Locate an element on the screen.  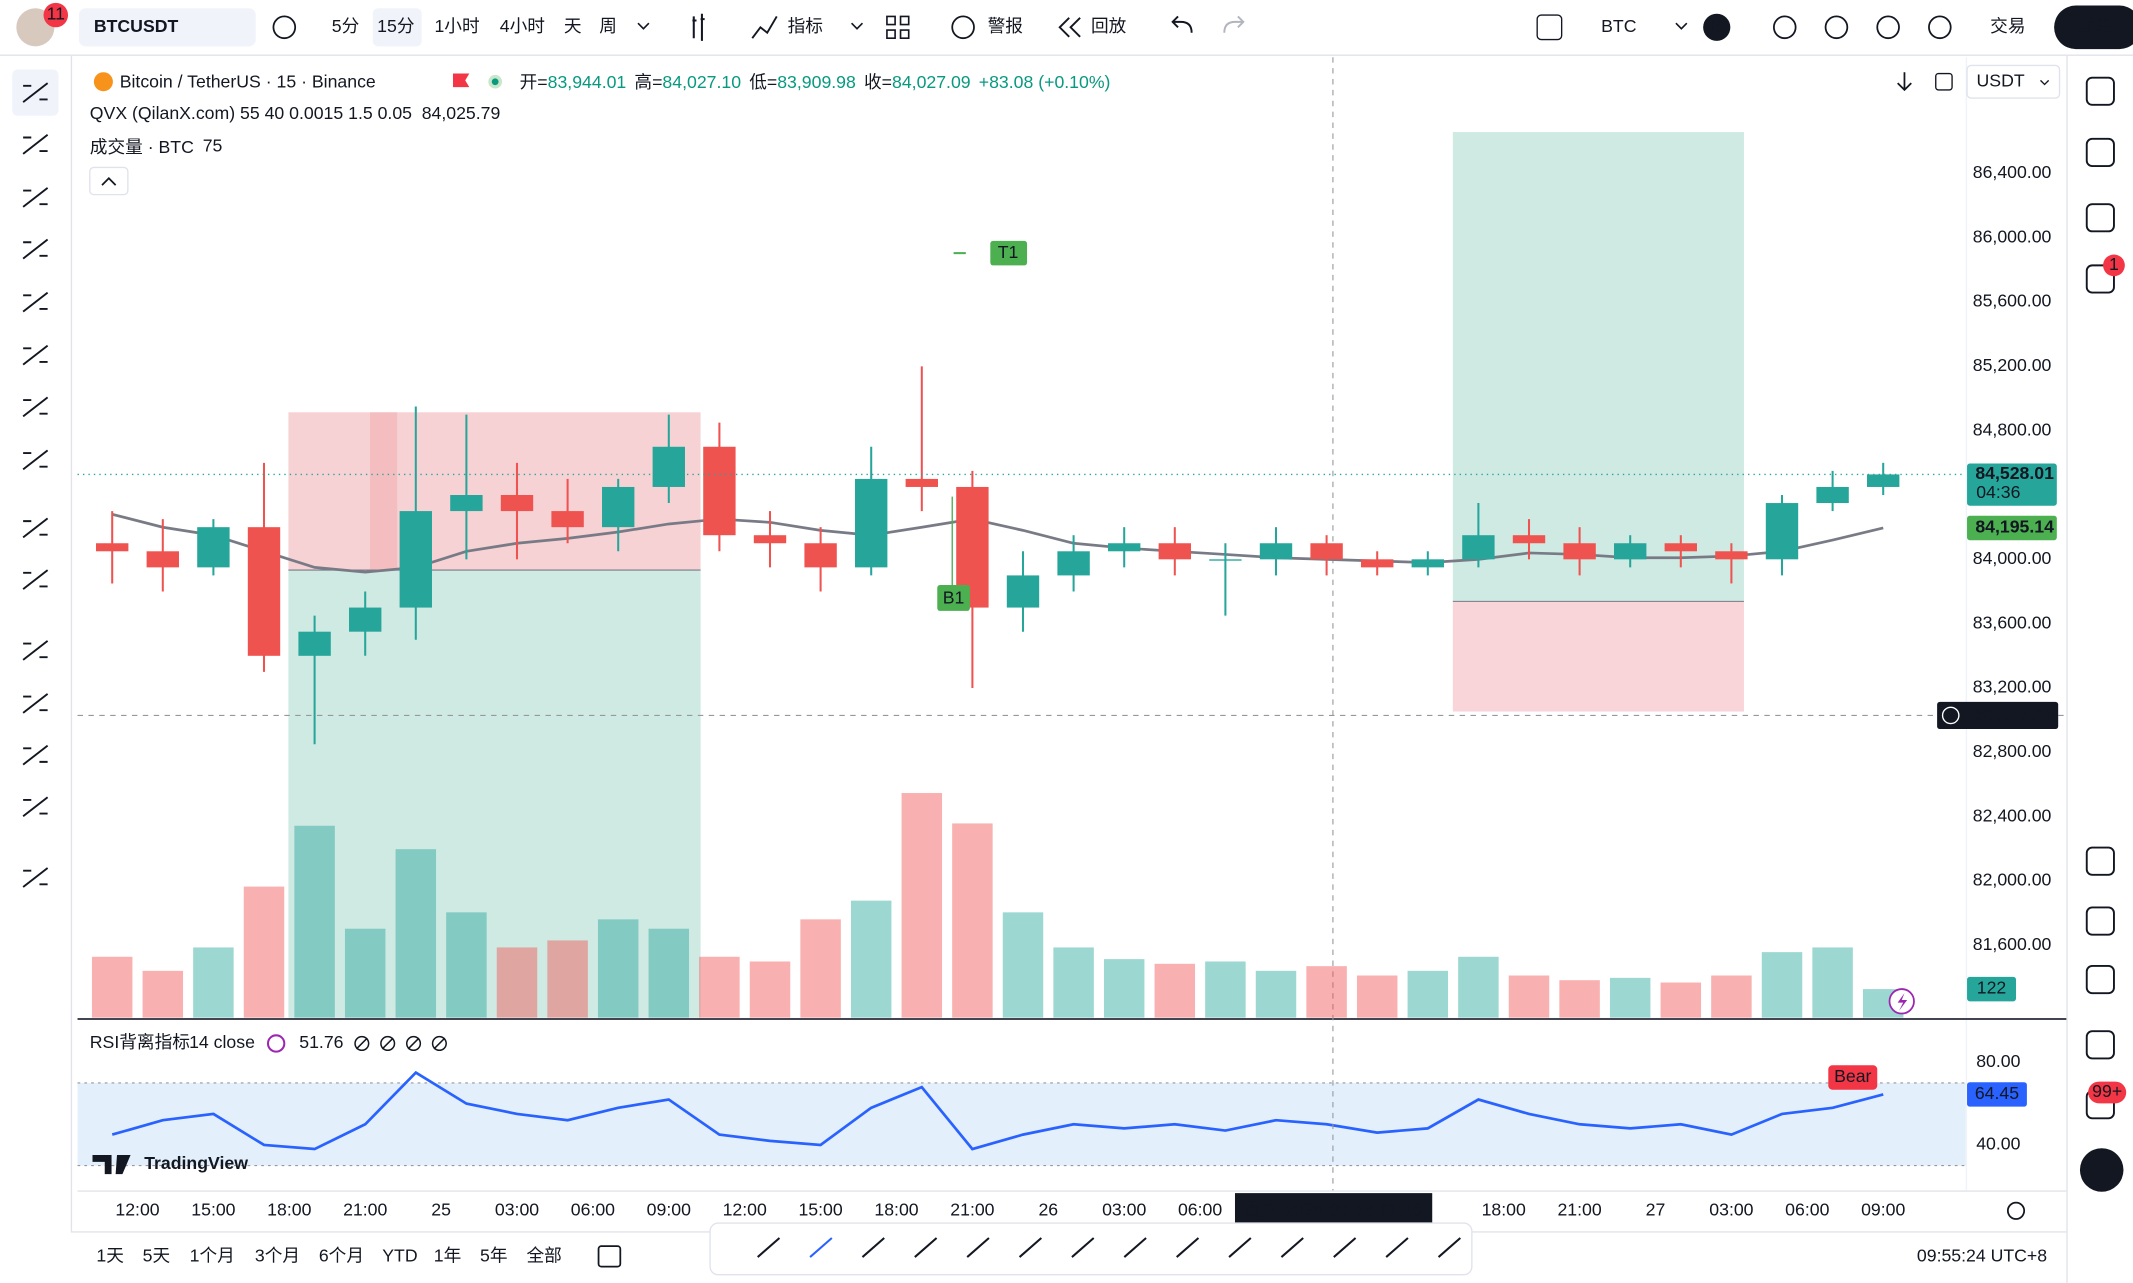
range-button: 全部 is located at coordinates (543, 1256).